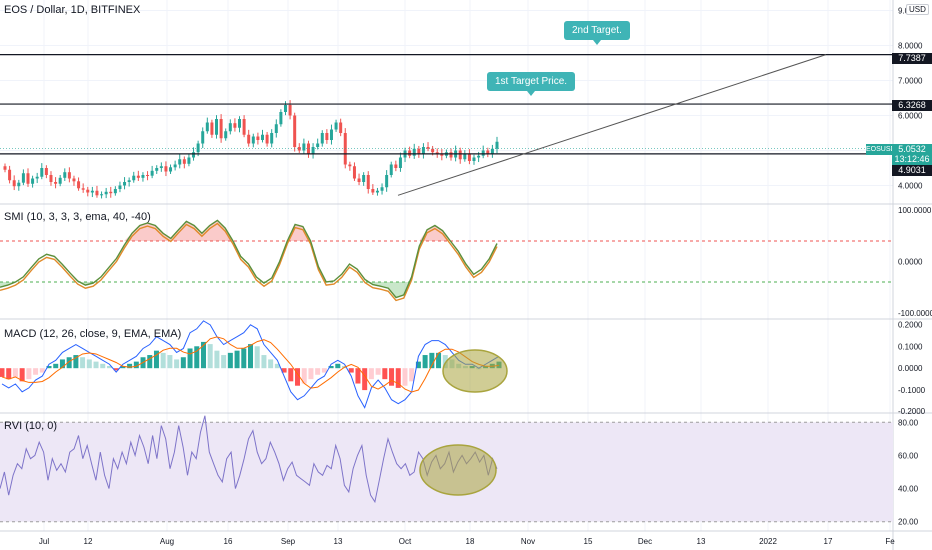 The image size is (932, 550). What do you see at coordinates (908, 455) in the screenshot?
I see `rvi-tick-label: 60.00` at bounding box center [908, 455].